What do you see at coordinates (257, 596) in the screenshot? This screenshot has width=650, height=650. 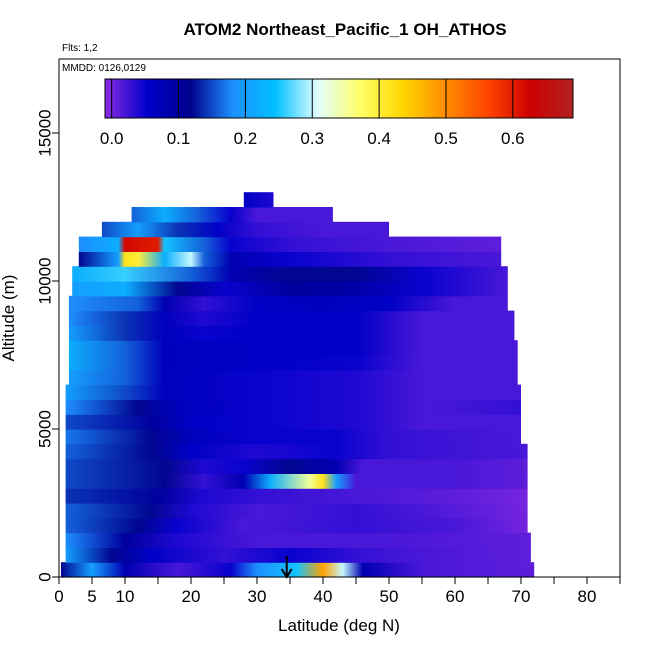 I see `x-tick-label: 30` at bounding box center [257, 596].